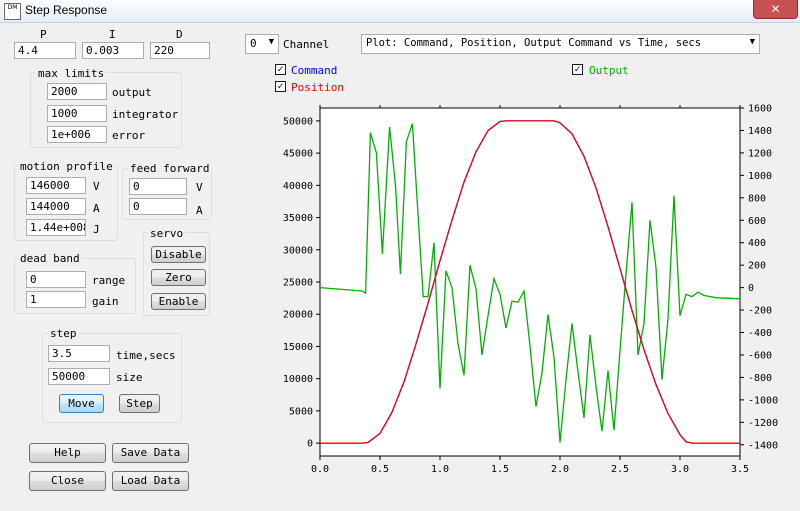  Describe the element at coordinates (760, 131) in the screenshot. I see `y-right-tick-label: 1400` at that location.